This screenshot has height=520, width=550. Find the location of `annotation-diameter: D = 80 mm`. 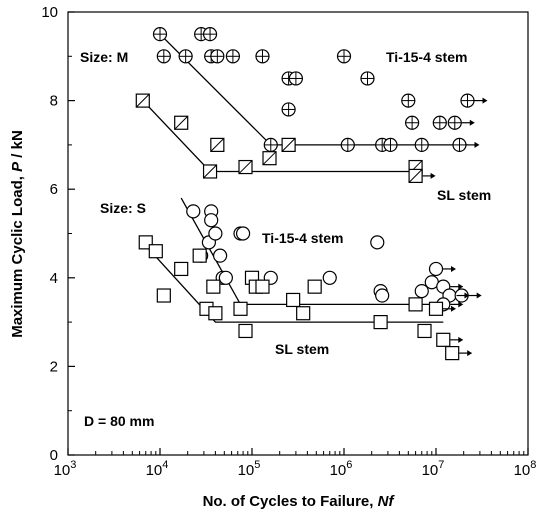

annotation-diameter: D = 80 mm is located at coordinates (119, 421).